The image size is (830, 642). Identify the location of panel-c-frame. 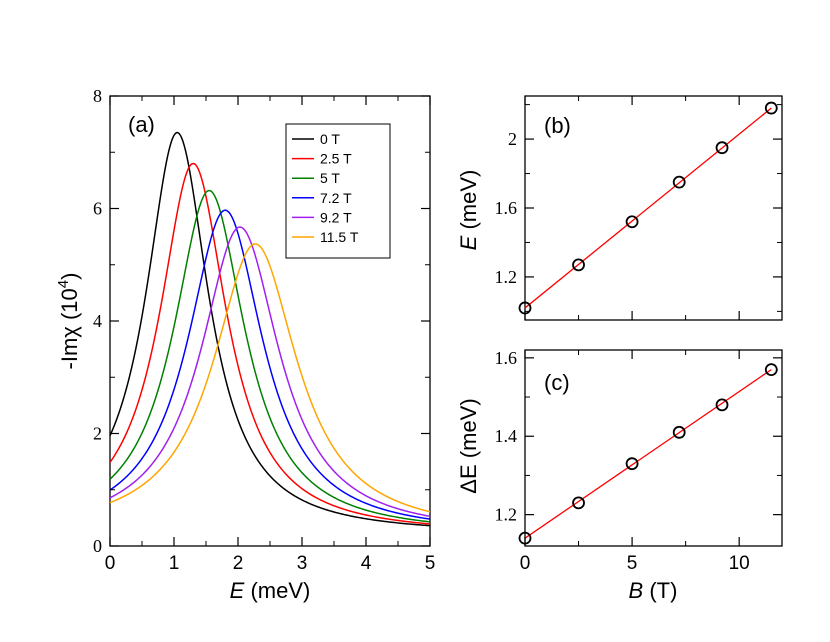
(653, 448).